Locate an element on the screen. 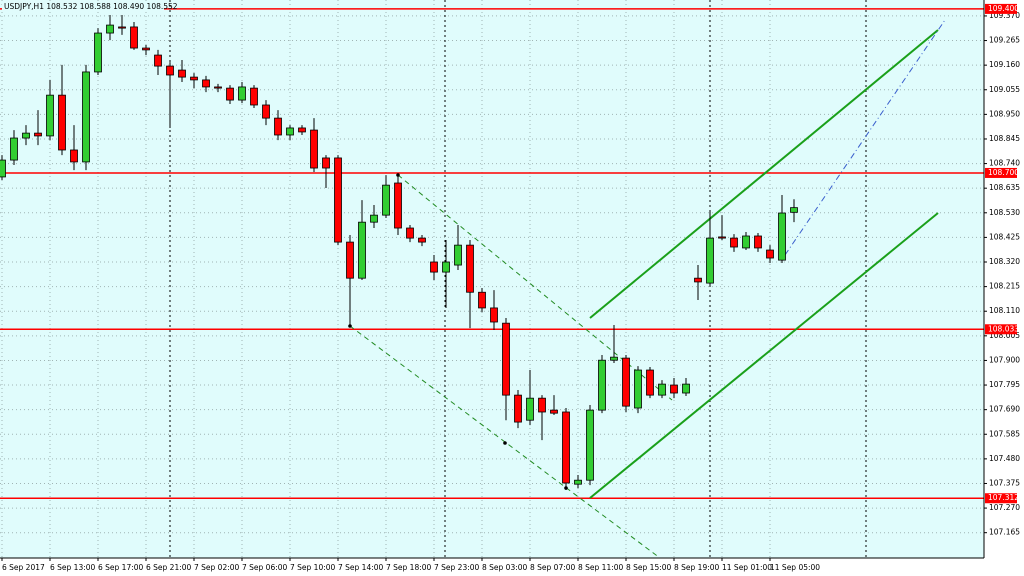 This screenshot has height=576, width=1024. y-tick-label: 107.795 is located at coordinates (1004, 384).